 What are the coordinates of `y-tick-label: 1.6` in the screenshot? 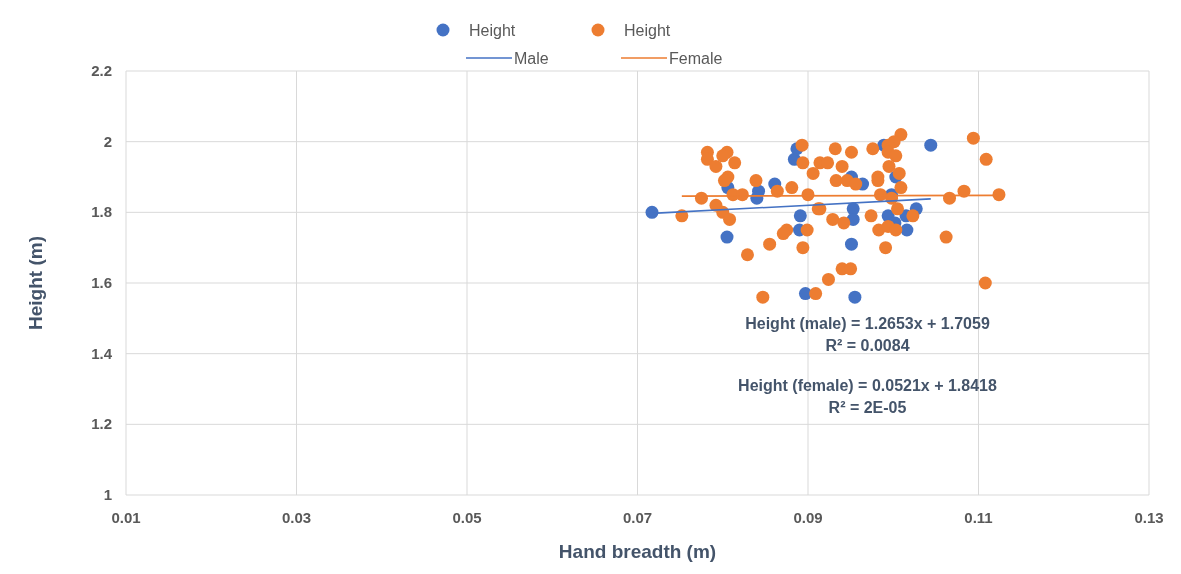 It's located at (101, 282).